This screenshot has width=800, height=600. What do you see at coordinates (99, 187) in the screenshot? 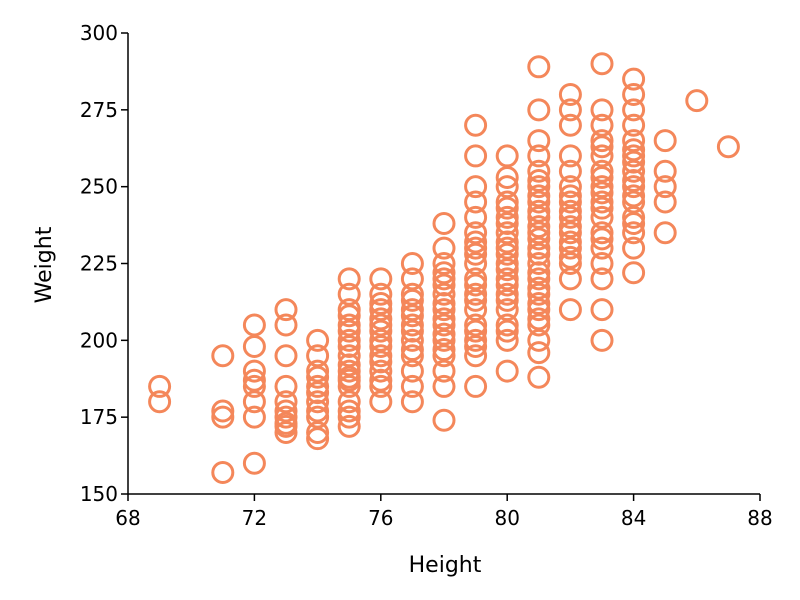
I see `y-tick-label: 250` at bounding box center [99, 187].